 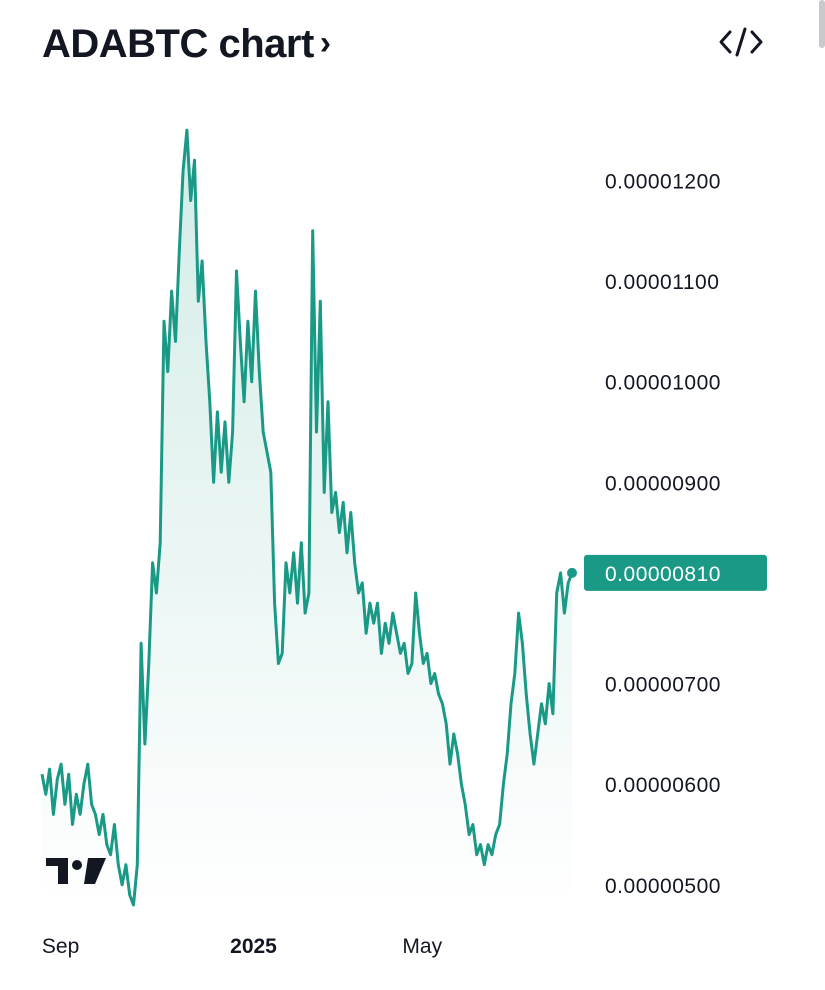 I want to click on x-axis: Sep 2025 May, so click(x=242, y=946).